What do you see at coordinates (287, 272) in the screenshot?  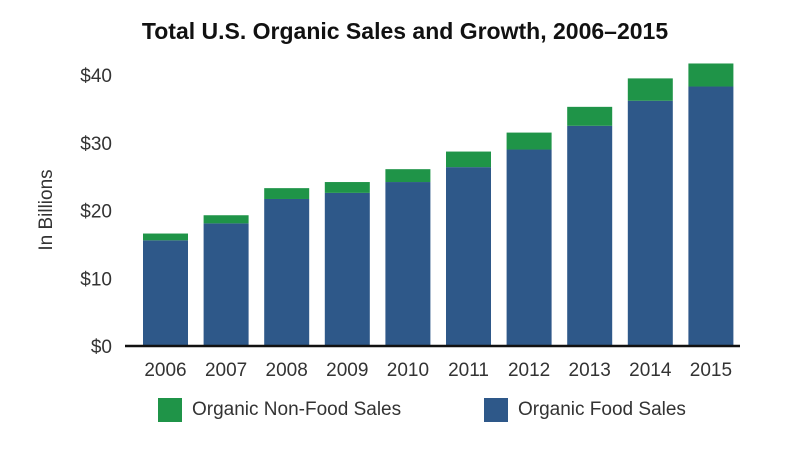 I see `bar-food-2008` at bounding box center [287, 272].